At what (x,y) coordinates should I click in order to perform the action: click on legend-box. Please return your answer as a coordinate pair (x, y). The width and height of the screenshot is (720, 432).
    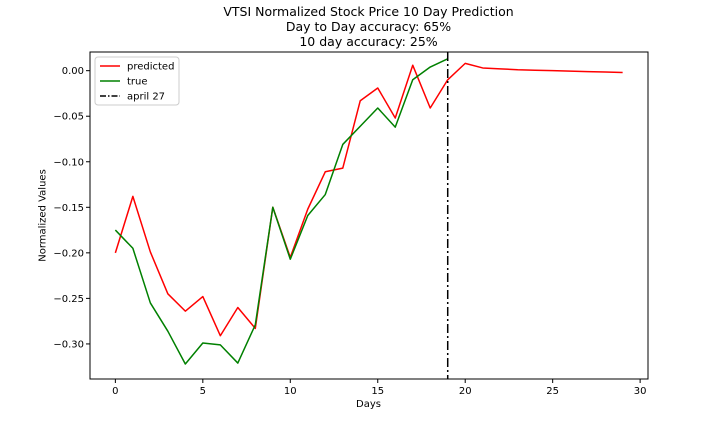
    Looking at the image, I should click on (137, 81).